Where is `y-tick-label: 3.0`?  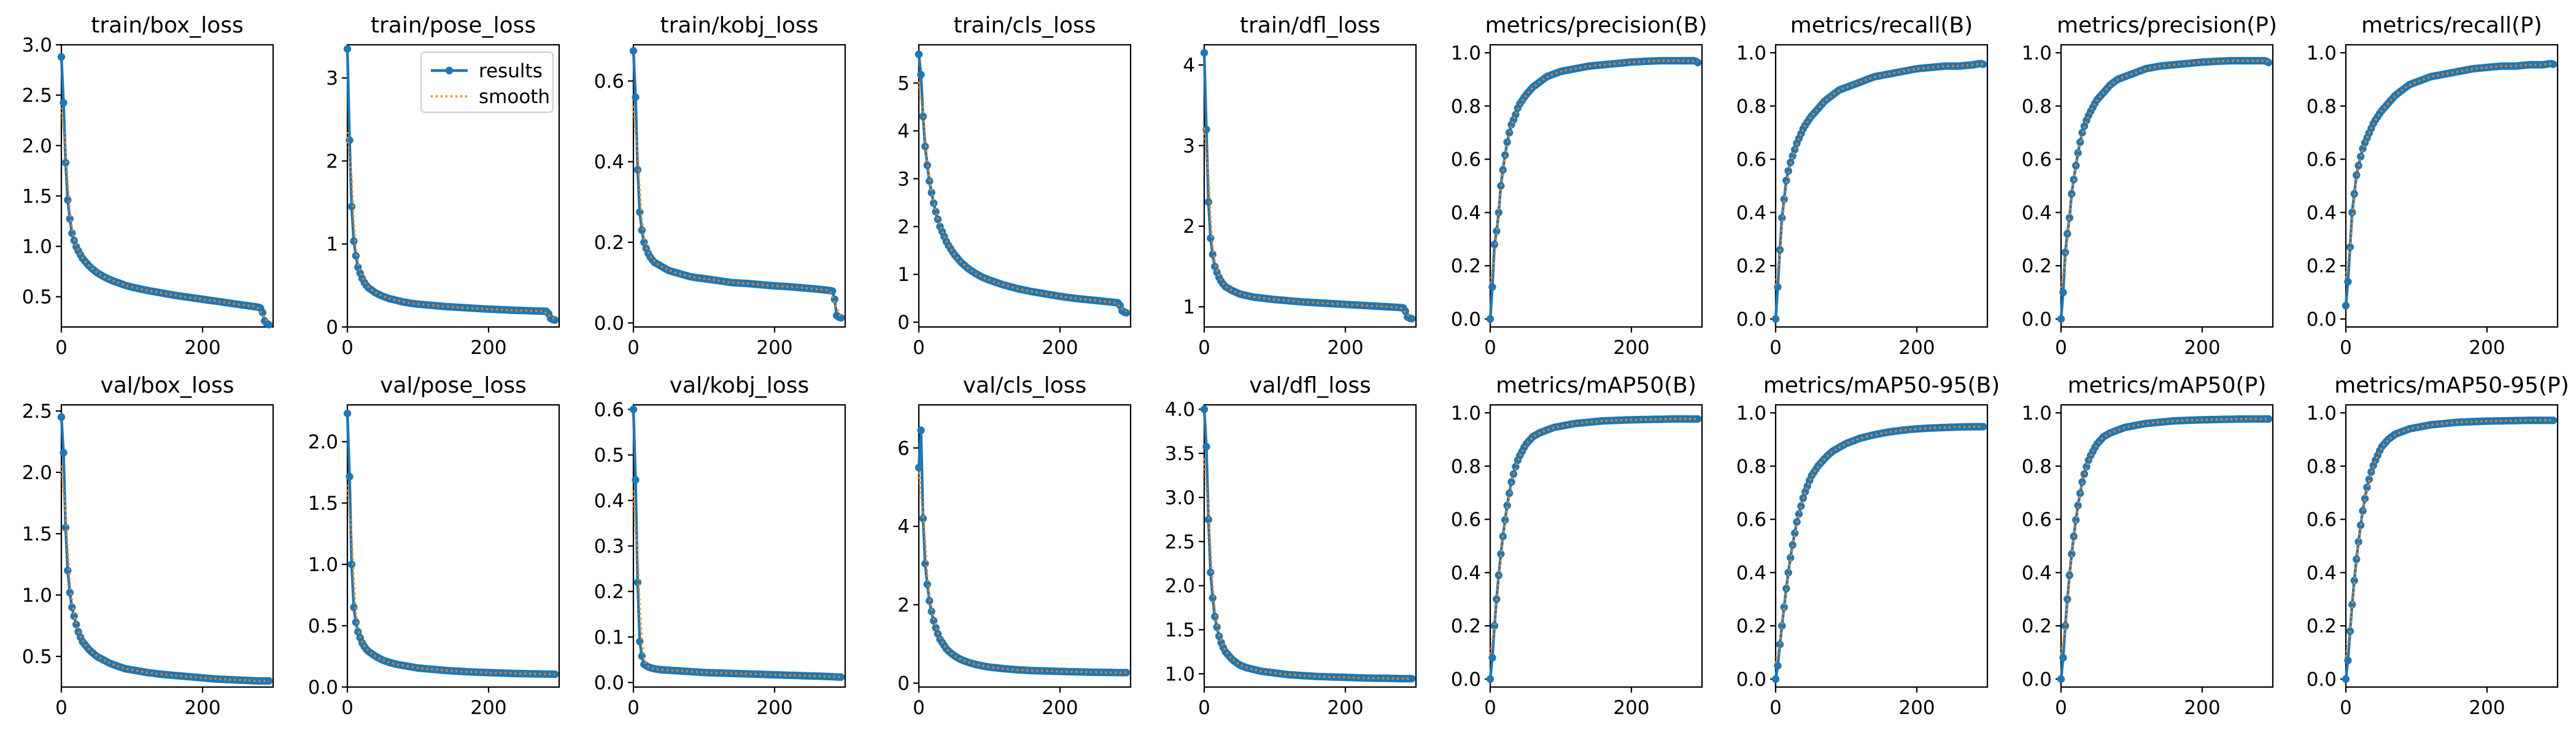 y-tick-label: 3.0 is located at coordinates (37, 45).